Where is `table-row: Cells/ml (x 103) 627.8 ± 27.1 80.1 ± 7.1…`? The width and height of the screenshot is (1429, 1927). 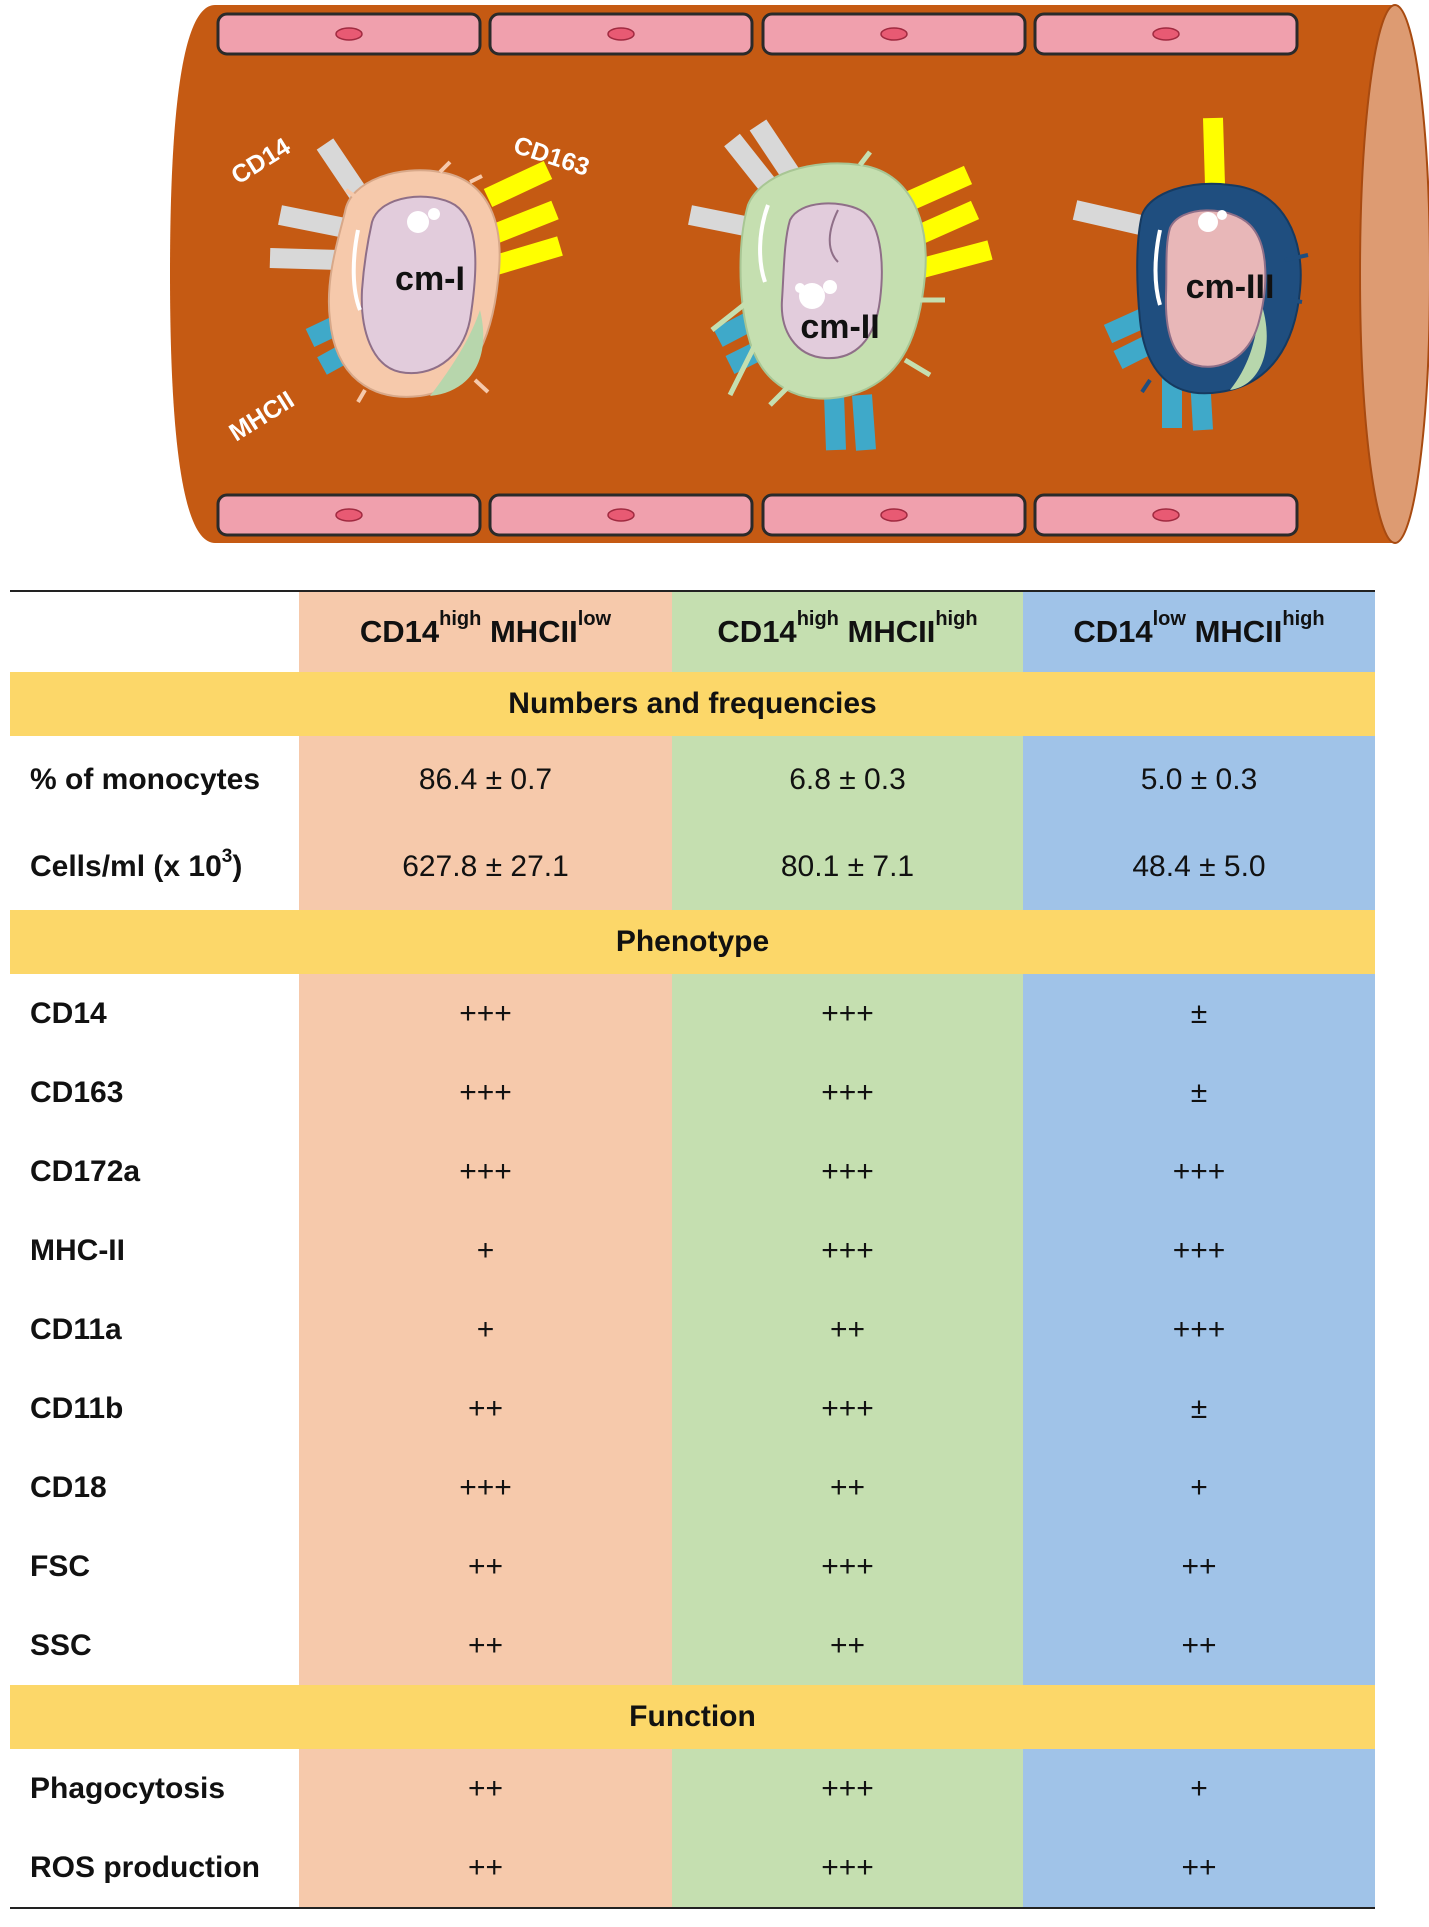
table-row: Cells/ml (x 103) 627.8 ± 27.1 80.1 ± 7.1… is located at coordinates (692, 866).